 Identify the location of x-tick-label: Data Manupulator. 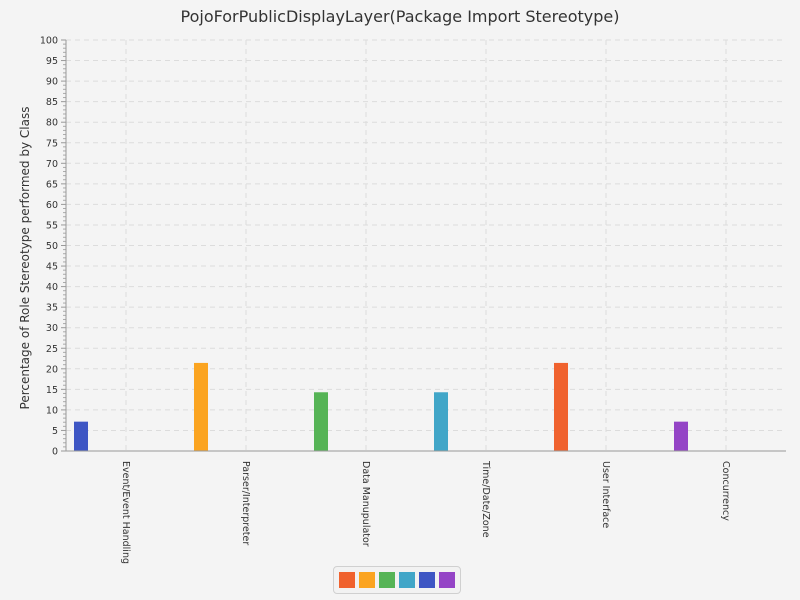
(365, 504).